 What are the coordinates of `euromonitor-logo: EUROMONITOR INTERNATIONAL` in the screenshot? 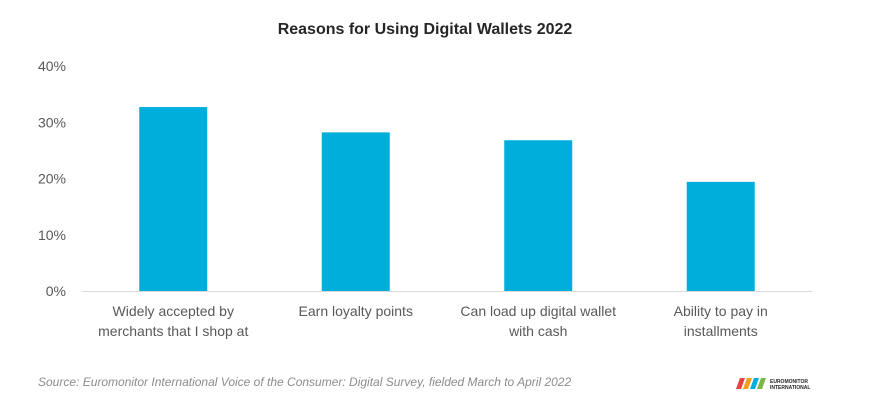 It's located at (773, 384).